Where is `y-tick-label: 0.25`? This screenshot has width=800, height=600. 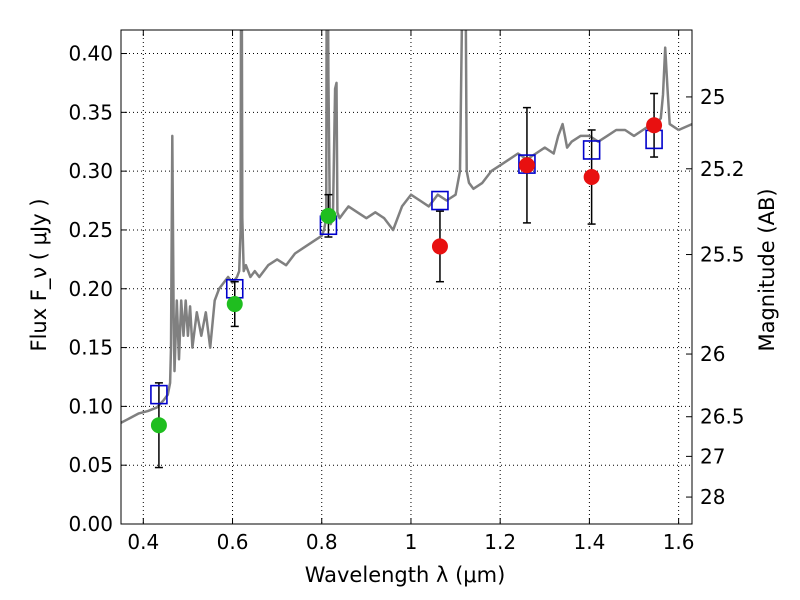 y-tick-label: 0.25 is located at coordinates (90, 230).